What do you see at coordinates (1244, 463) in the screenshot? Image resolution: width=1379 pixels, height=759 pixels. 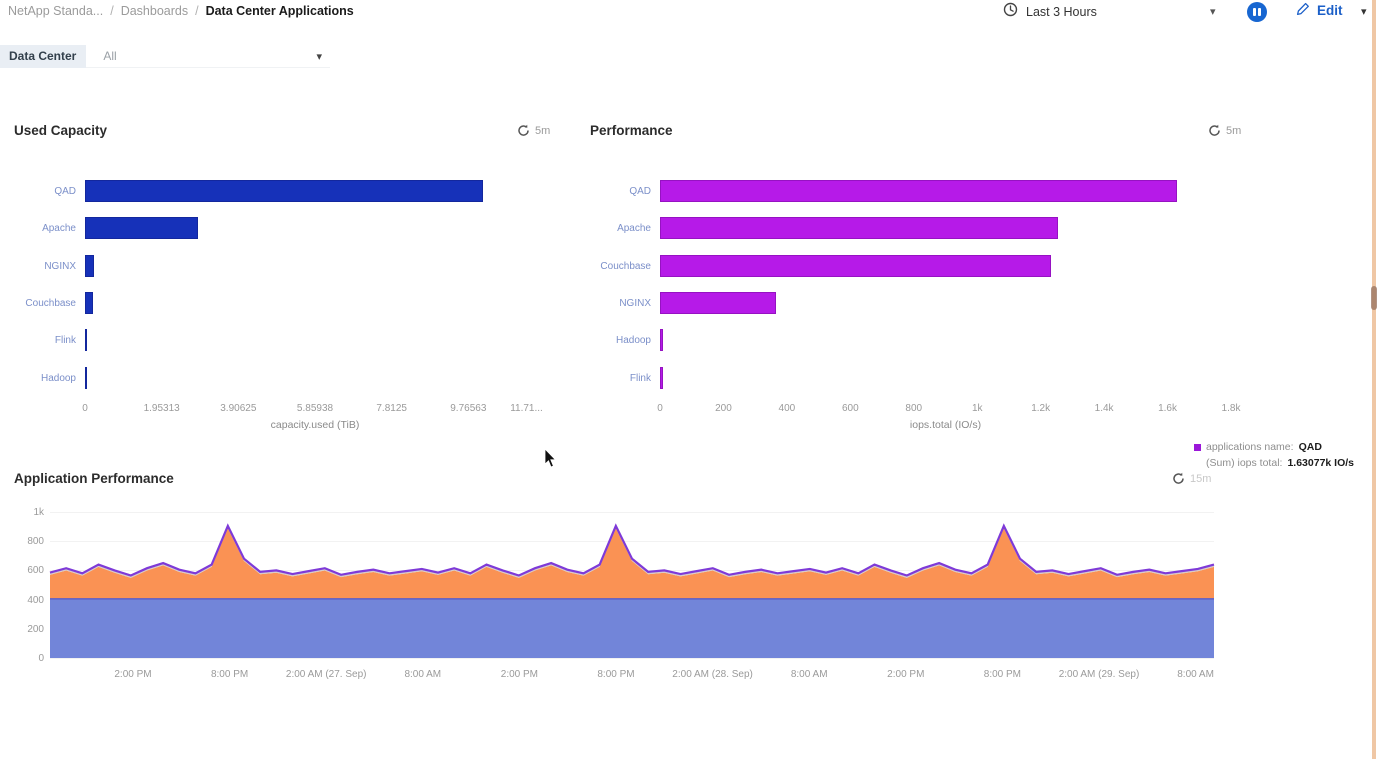 I see `tooltip-metric-label: (Sum) iops total:` at bounding box center [1244, 463].